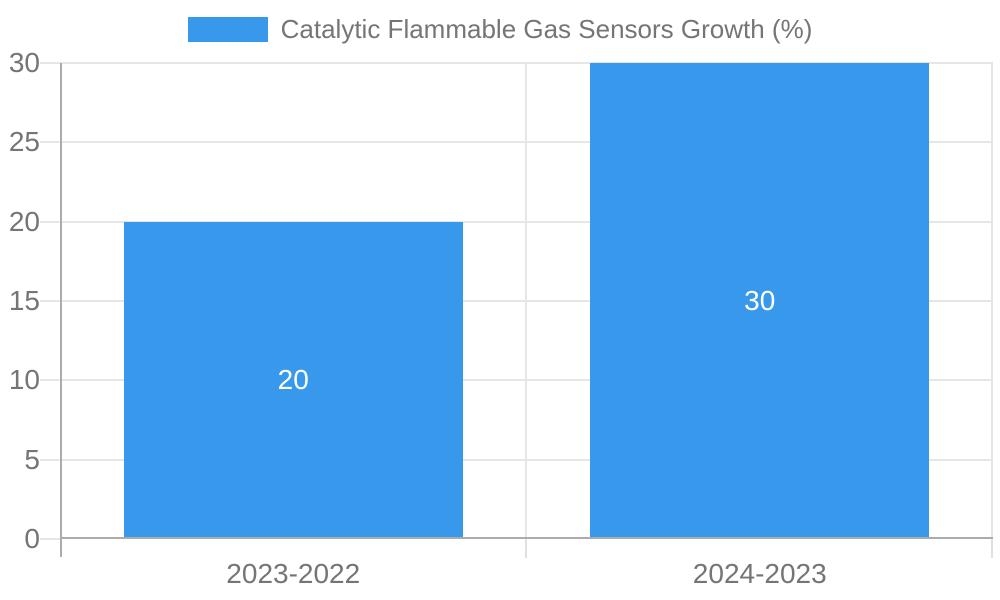 The image size is (1000, 600). Describe the element at coordinates (24, 62) in the screenshot. I see `y-axis-label-30: 30` at that location.